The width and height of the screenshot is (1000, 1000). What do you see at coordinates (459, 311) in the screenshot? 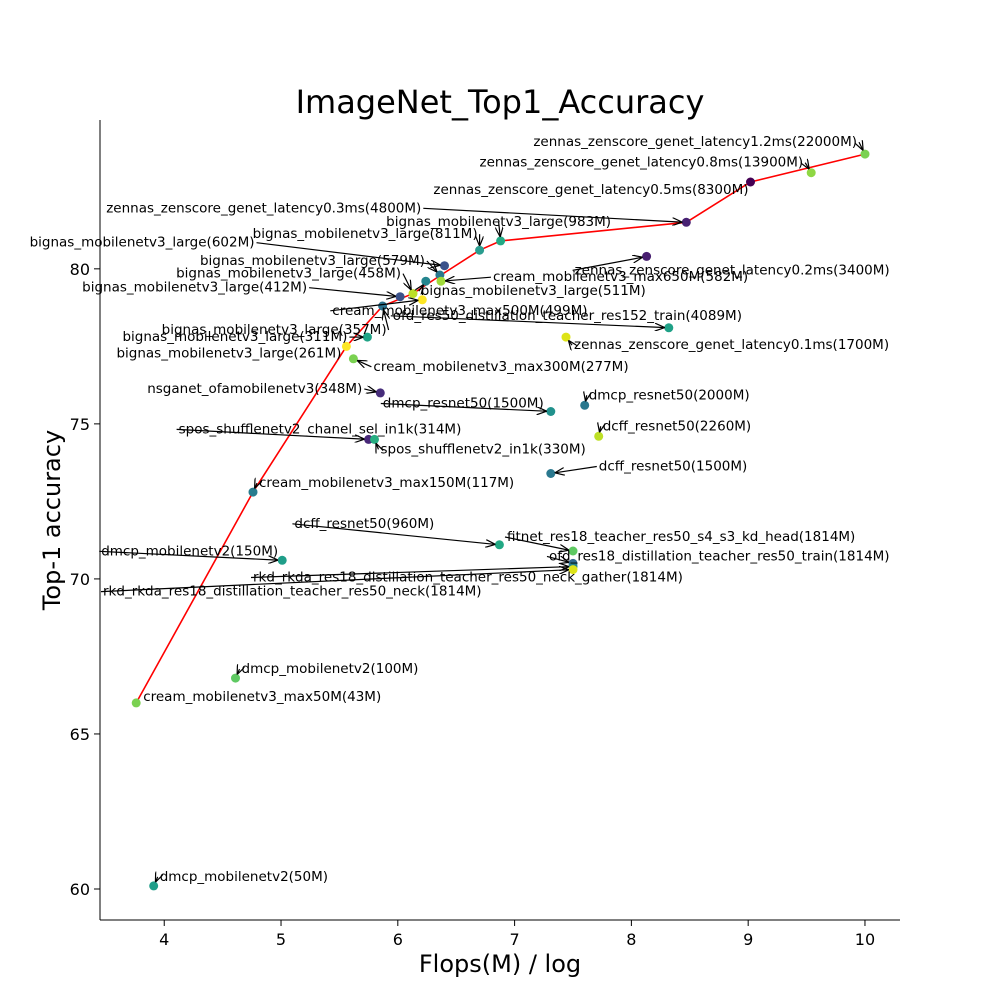
I see `point-label: cream_mobilenetv3_max500M(499M)` at bounding box center [459, 311].